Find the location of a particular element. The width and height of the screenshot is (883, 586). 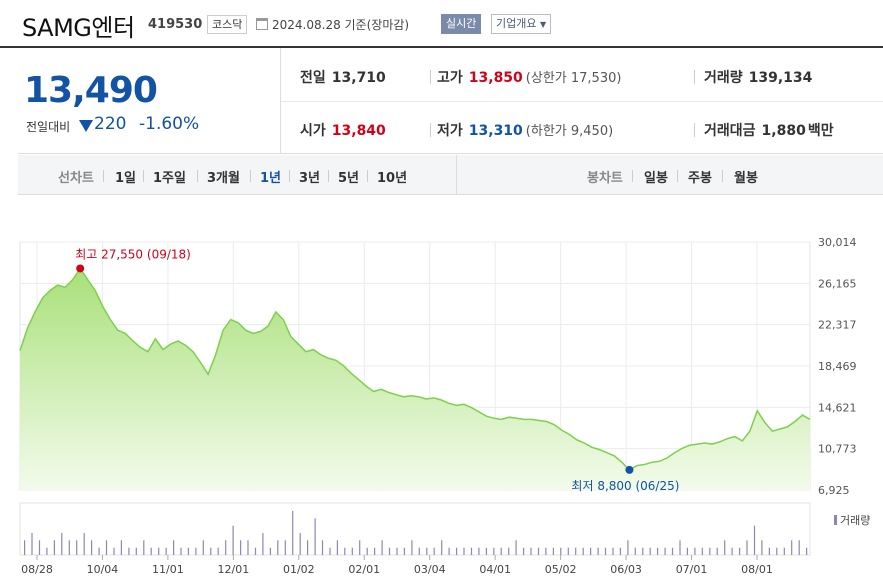

current-price: 13,490 is located at coordinates (91, 90).